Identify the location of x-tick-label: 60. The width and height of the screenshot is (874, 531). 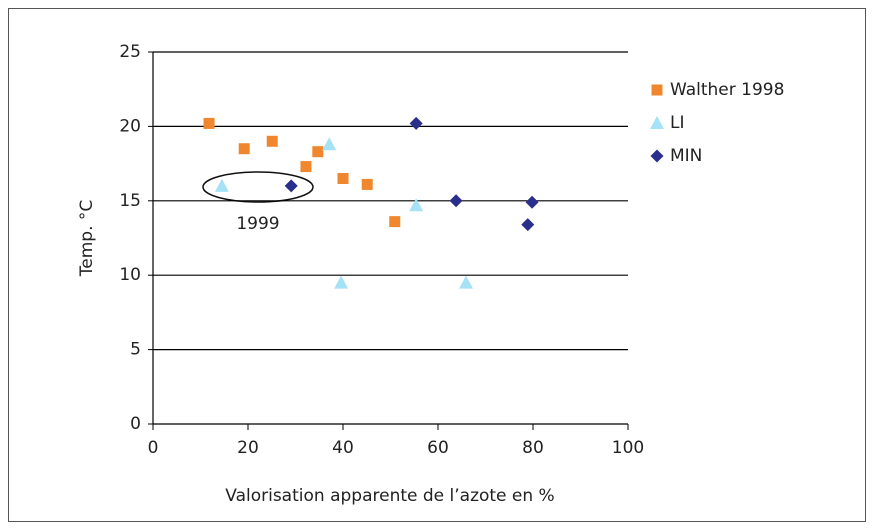
(438, 448).